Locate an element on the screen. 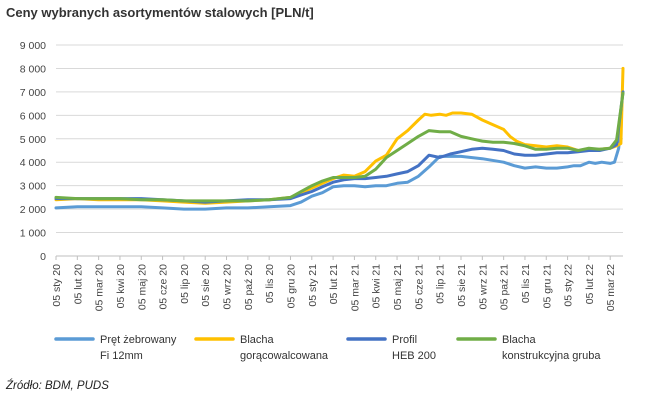 This screenshot has height=402, width=645. x-tick-label: 05 gru 21 is located at coordinates (547, 286).